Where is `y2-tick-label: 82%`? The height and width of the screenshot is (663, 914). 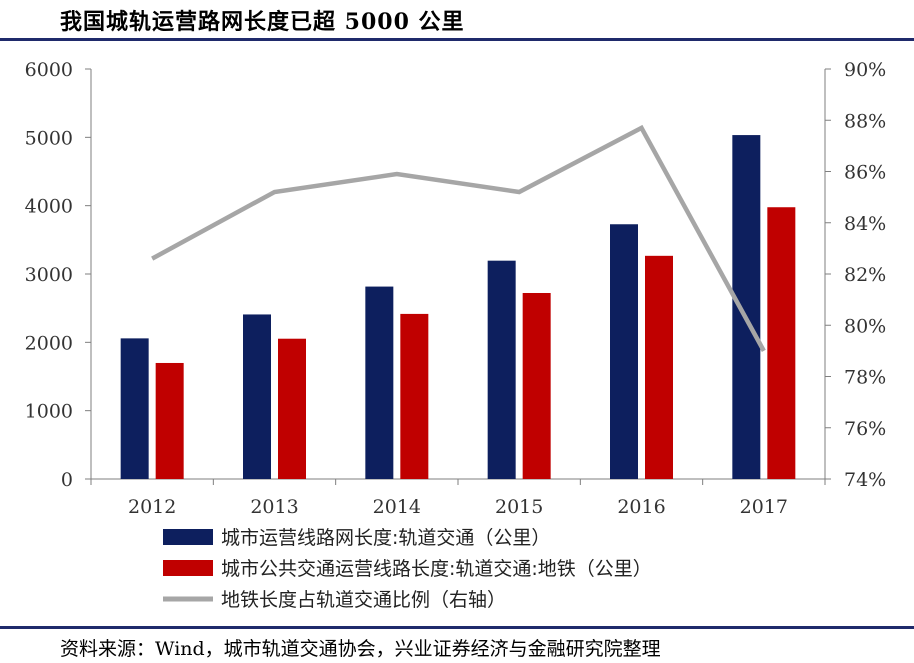
y2-tick-label: 82% is located at coordinates (865, 275).